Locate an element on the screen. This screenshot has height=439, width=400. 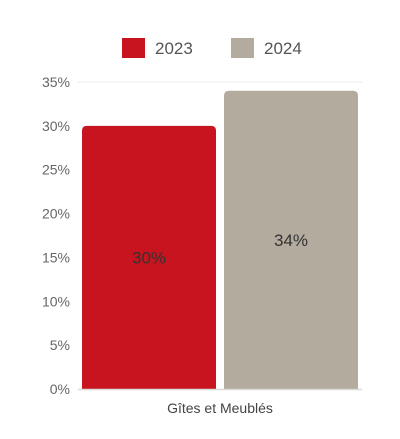
x-category-label: Gîtes et Meublés is located at coordinates (220, 408).